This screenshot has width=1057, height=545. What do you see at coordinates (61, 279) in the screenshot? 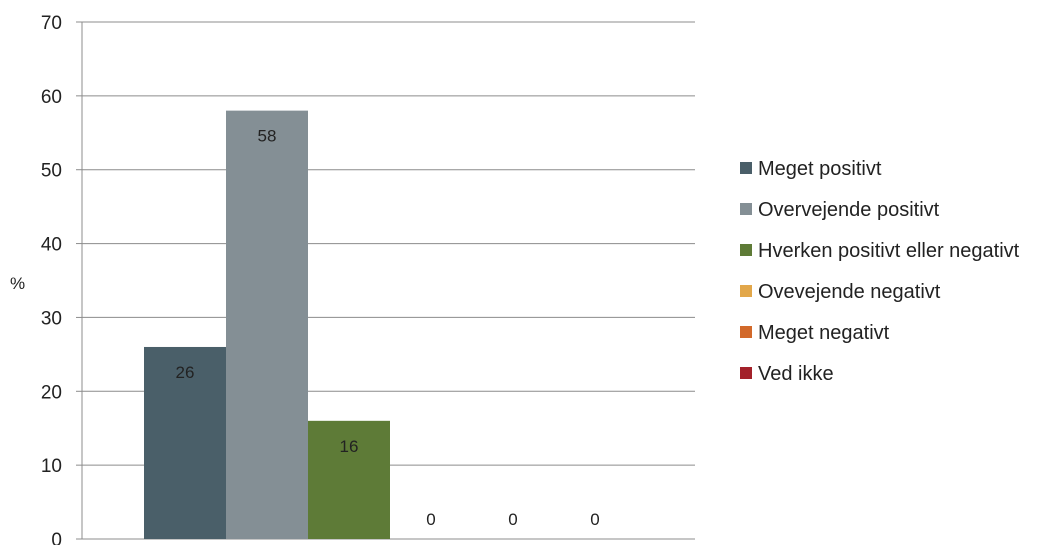
I see `y-axis-ticks: 0 10 20 30 40 50 60 70` at bounding box center [61, 279].